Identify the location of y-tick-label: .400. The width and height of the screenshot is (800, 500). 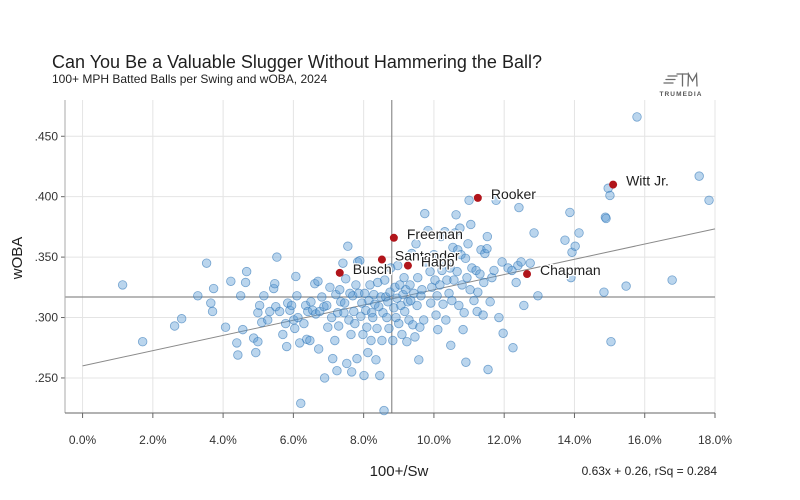
(47, 197).